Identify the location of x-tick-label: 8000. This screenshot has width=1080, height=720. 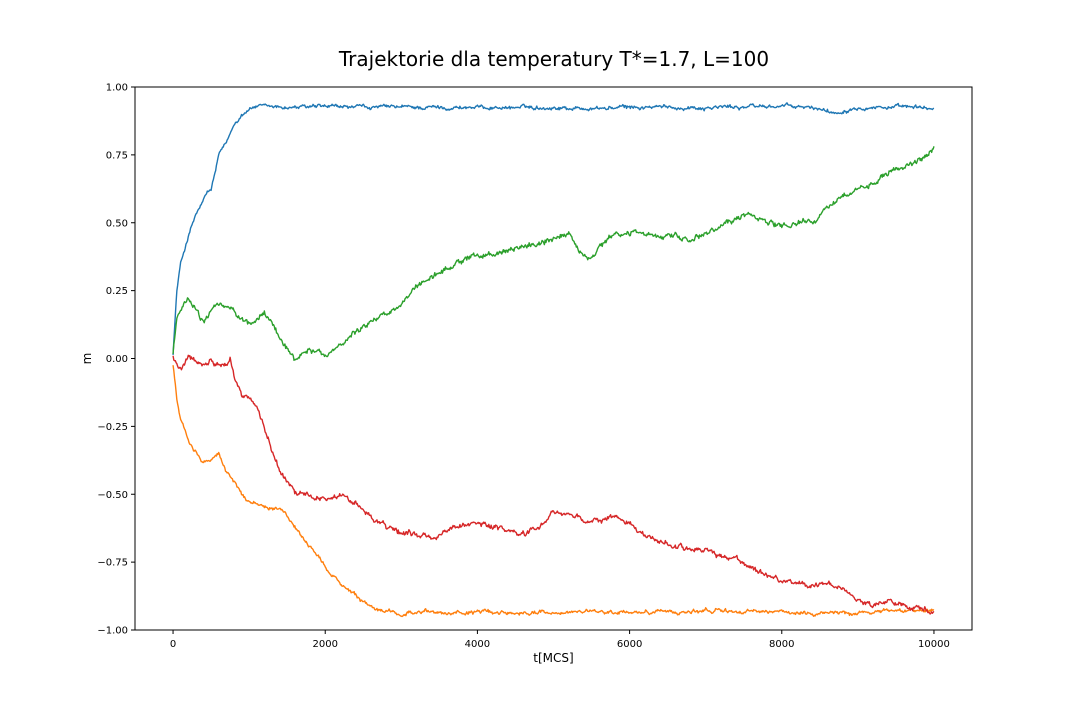
(781, 644).